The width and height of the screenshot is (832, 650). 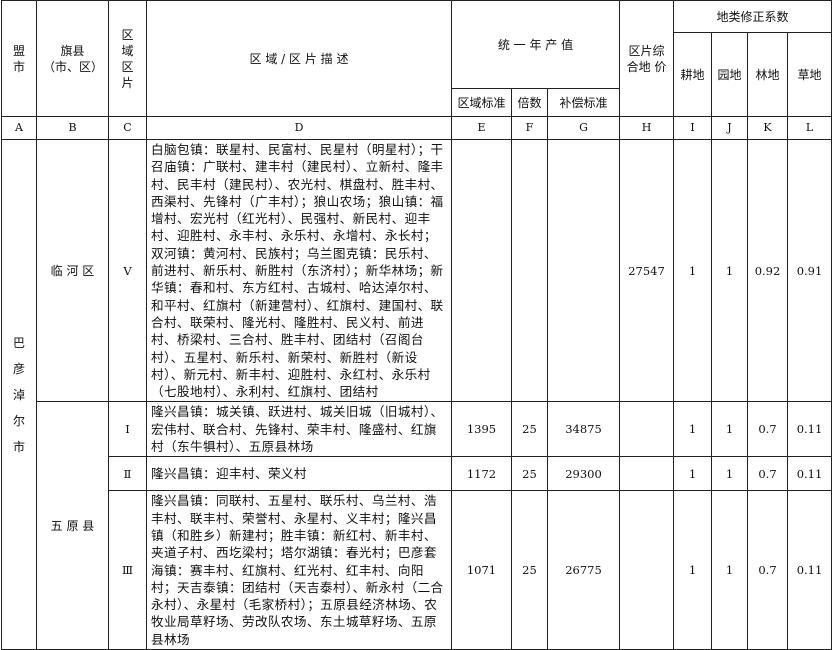 What do you see at coordinates (767, 270) in the screenshot?
I see `forest-cell: 0.92` at bounding box center [767, 270].